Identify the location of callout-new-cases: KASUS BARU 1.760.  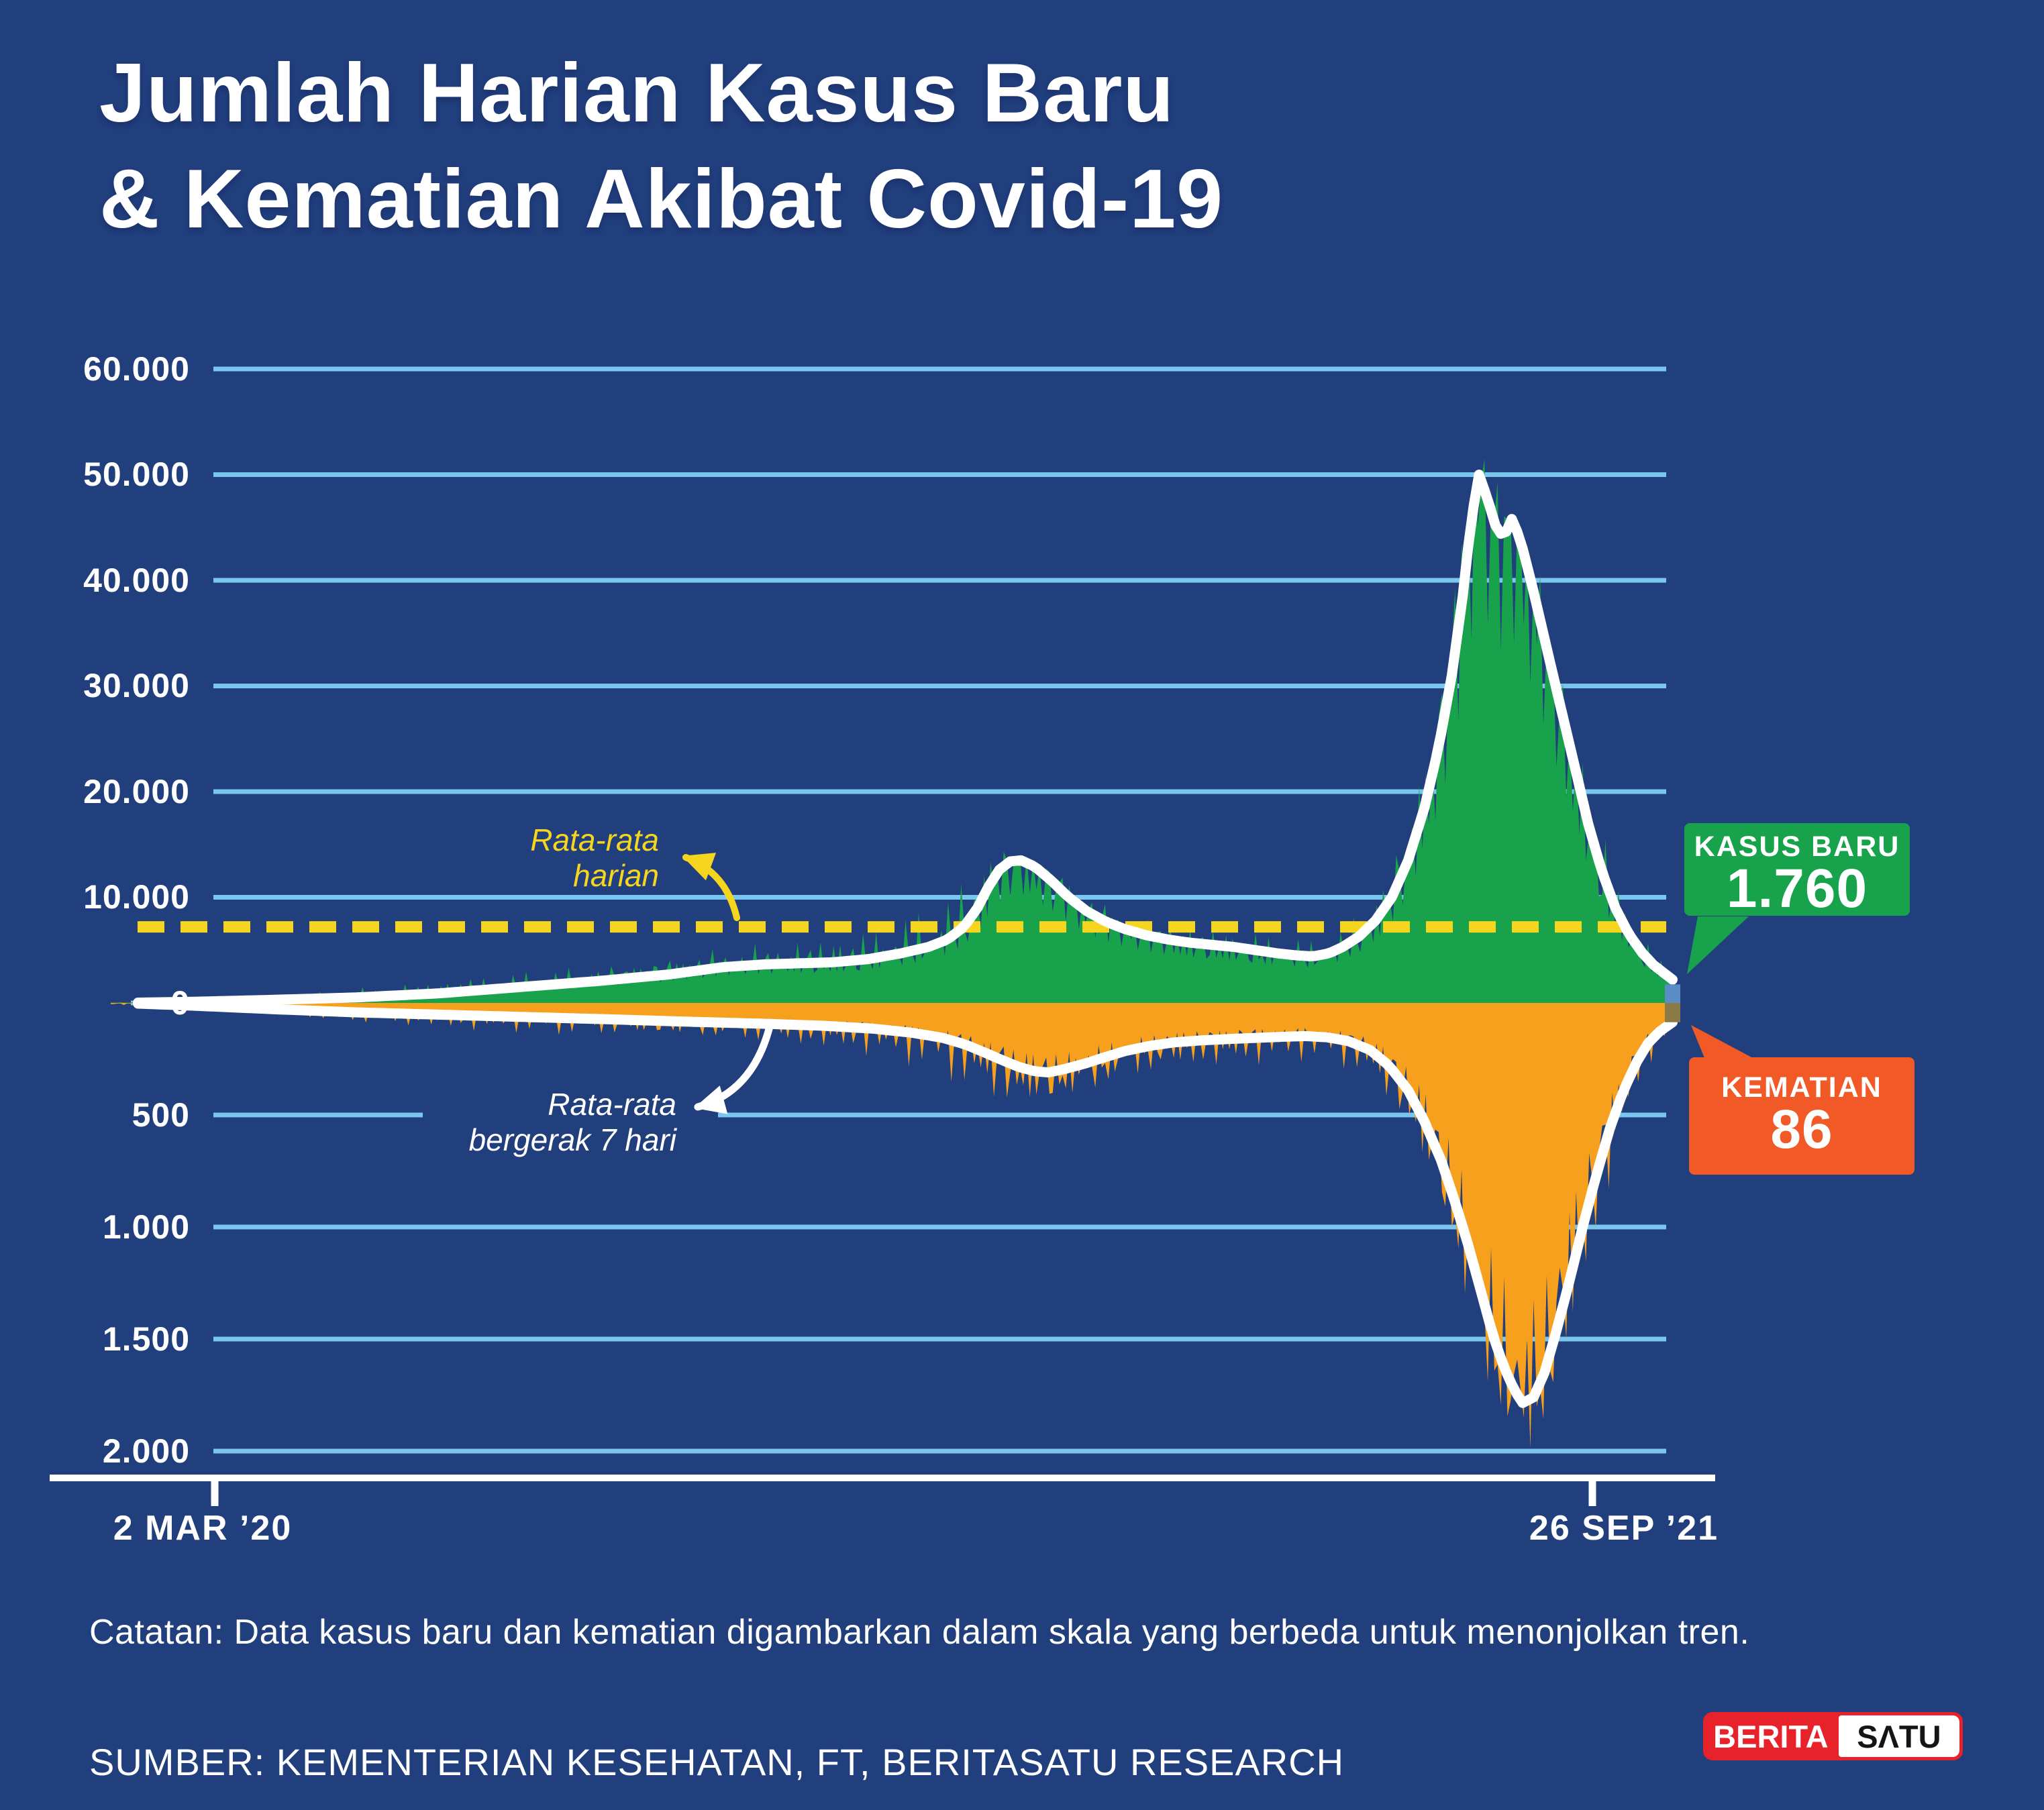
(1797, 869).